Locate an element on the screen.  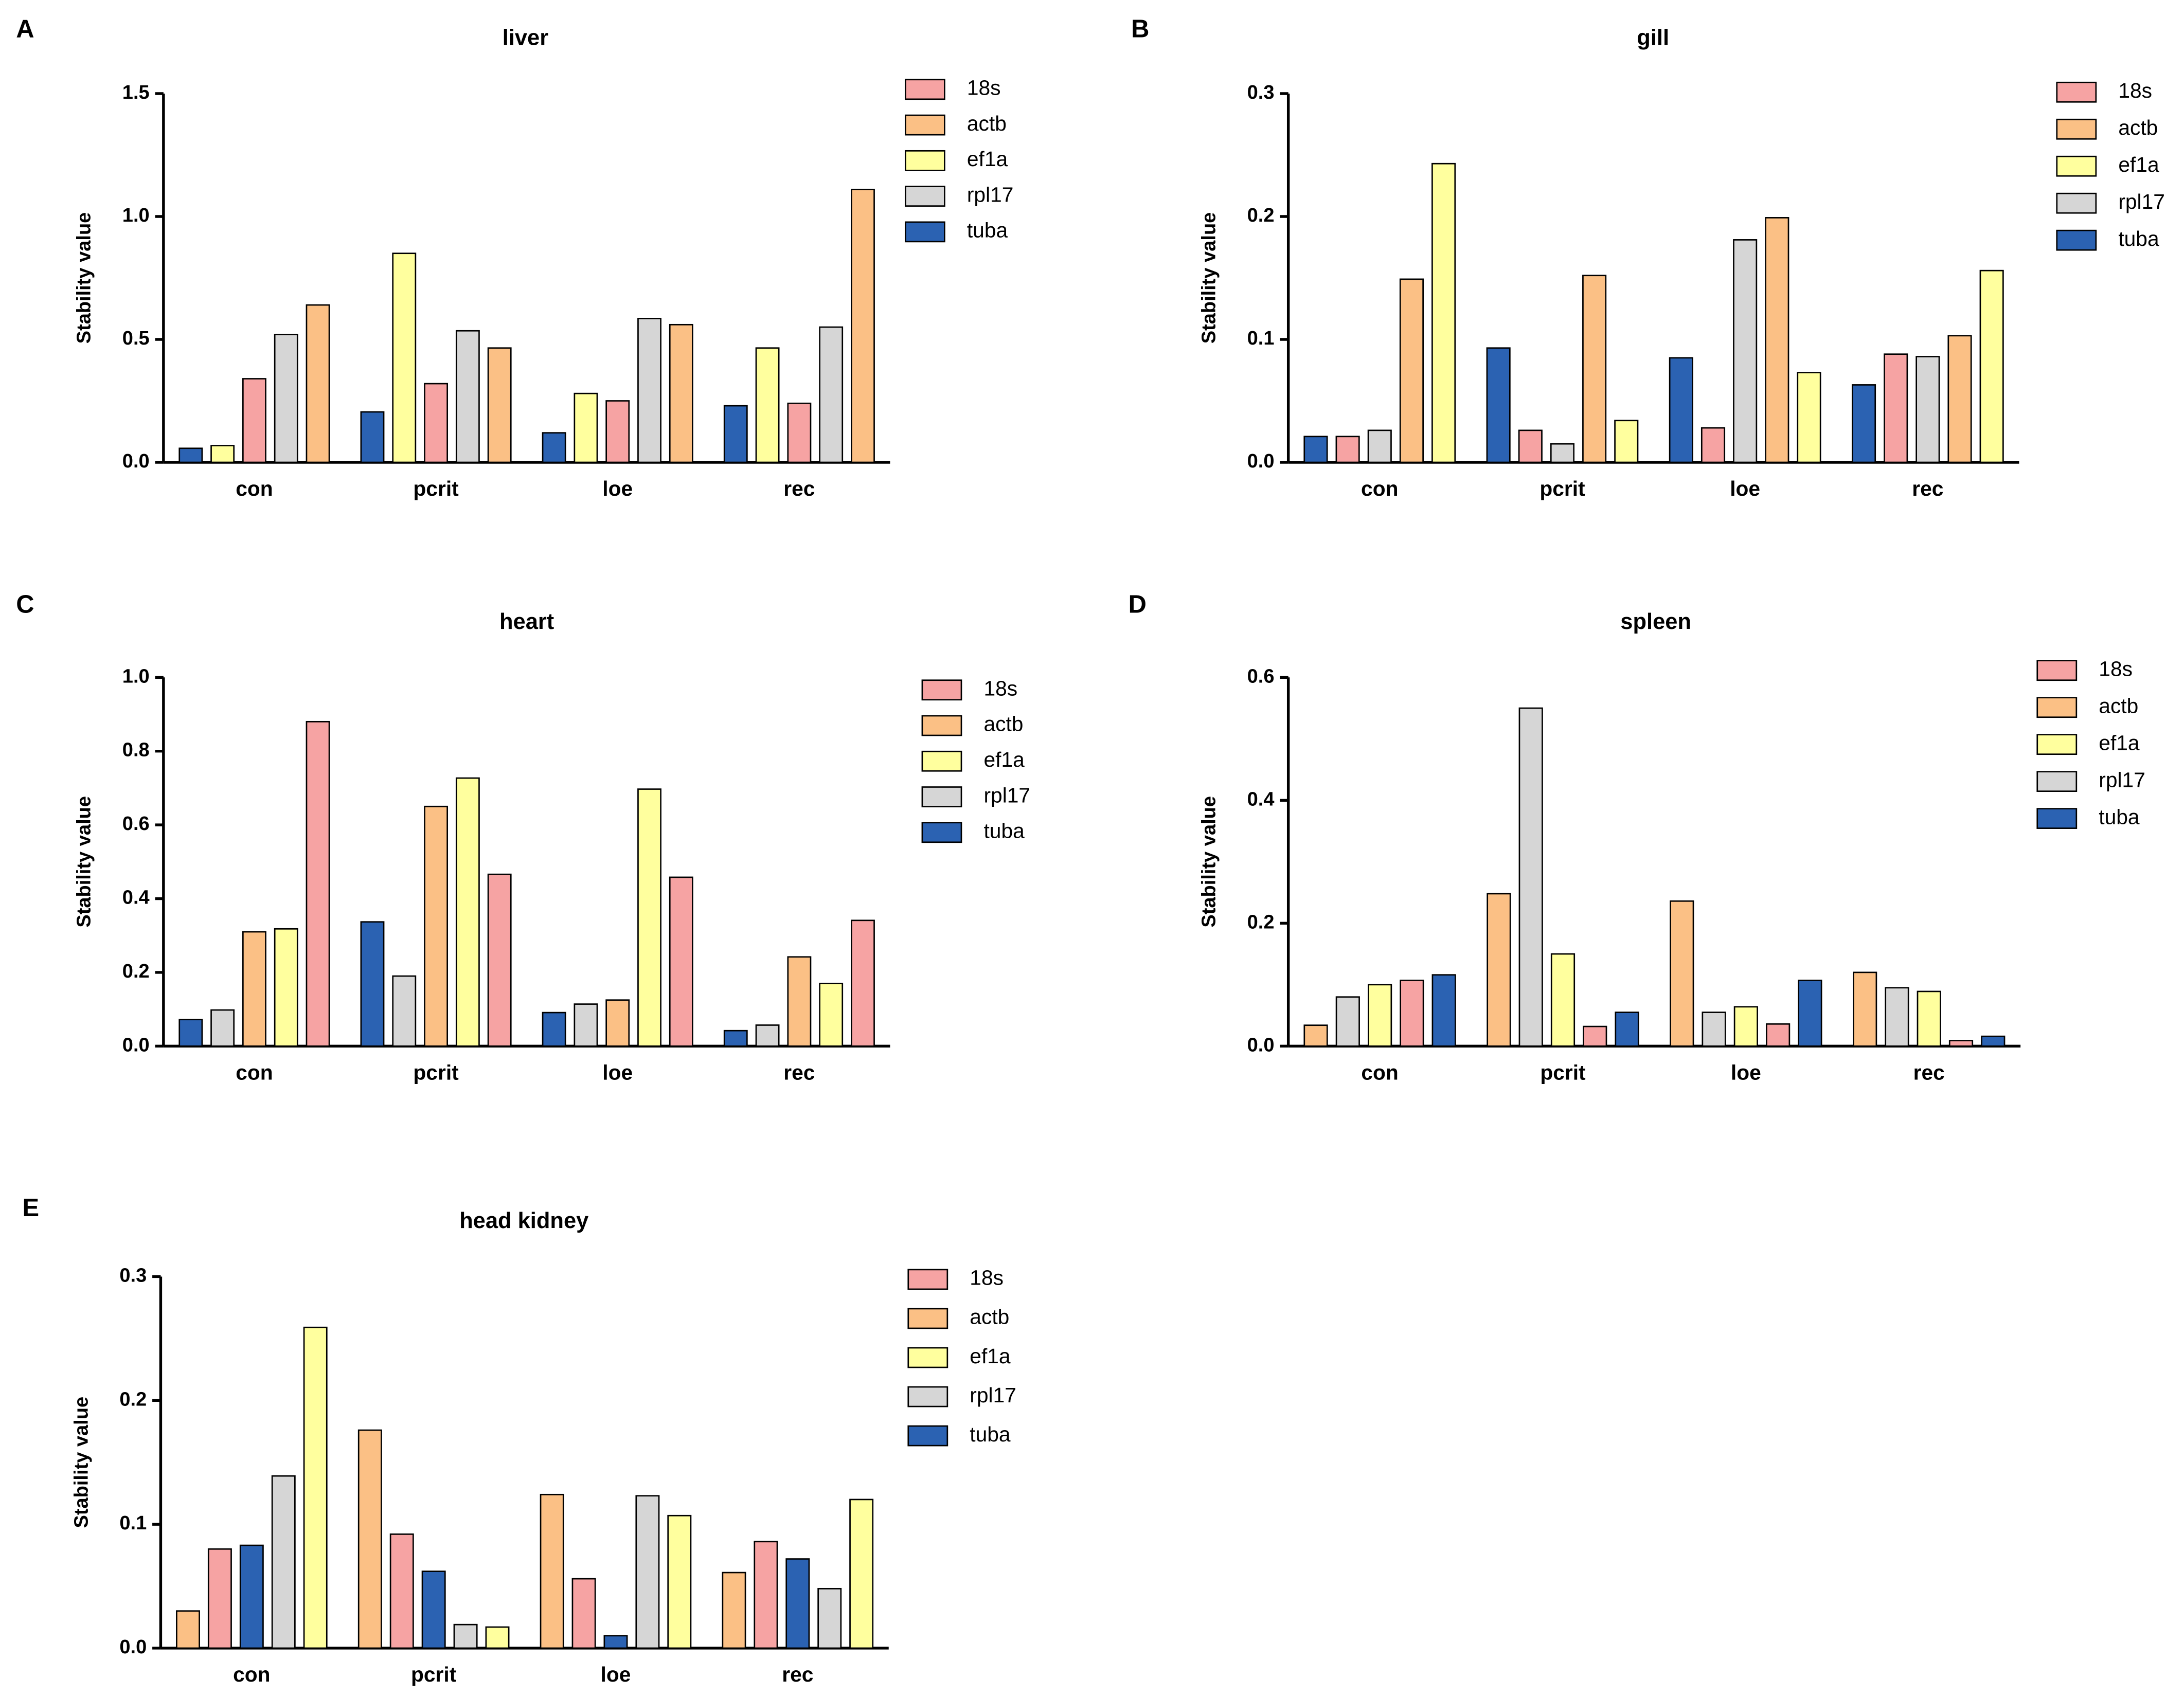
y-tick-label: 1.0 is located at coordinates (136, 676).